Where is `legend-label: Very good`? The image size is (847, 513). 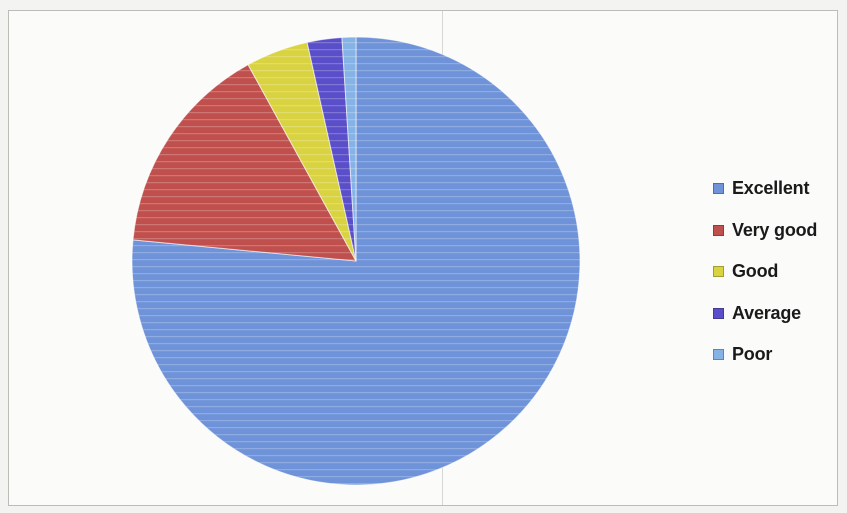
legend-label: Very good is located at coordinates (775, 229).